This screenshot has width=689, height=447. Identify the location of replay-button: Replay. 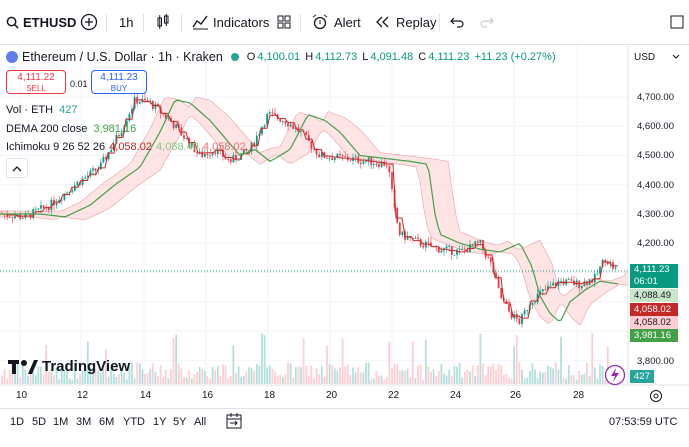
(406, 22).